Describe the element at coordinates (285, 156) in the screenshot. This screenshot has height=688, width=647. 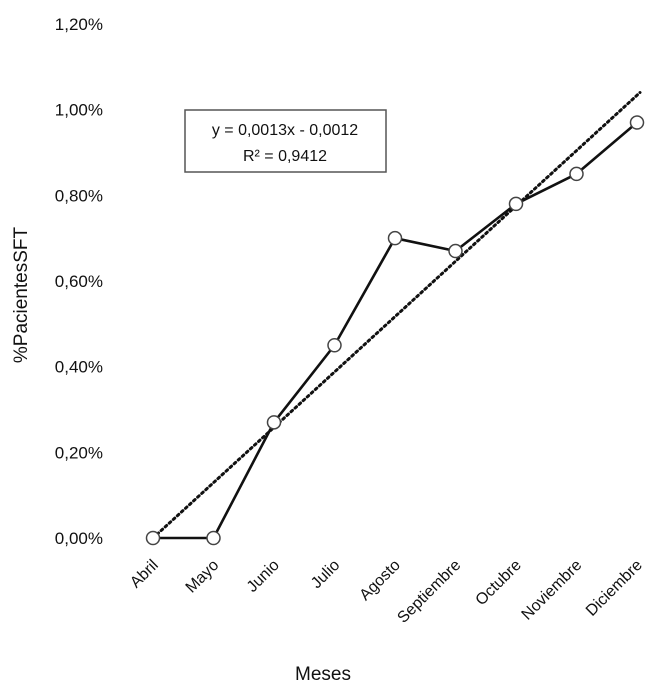
I see `trendline-r-squared: R² = 0,9412` at that location.